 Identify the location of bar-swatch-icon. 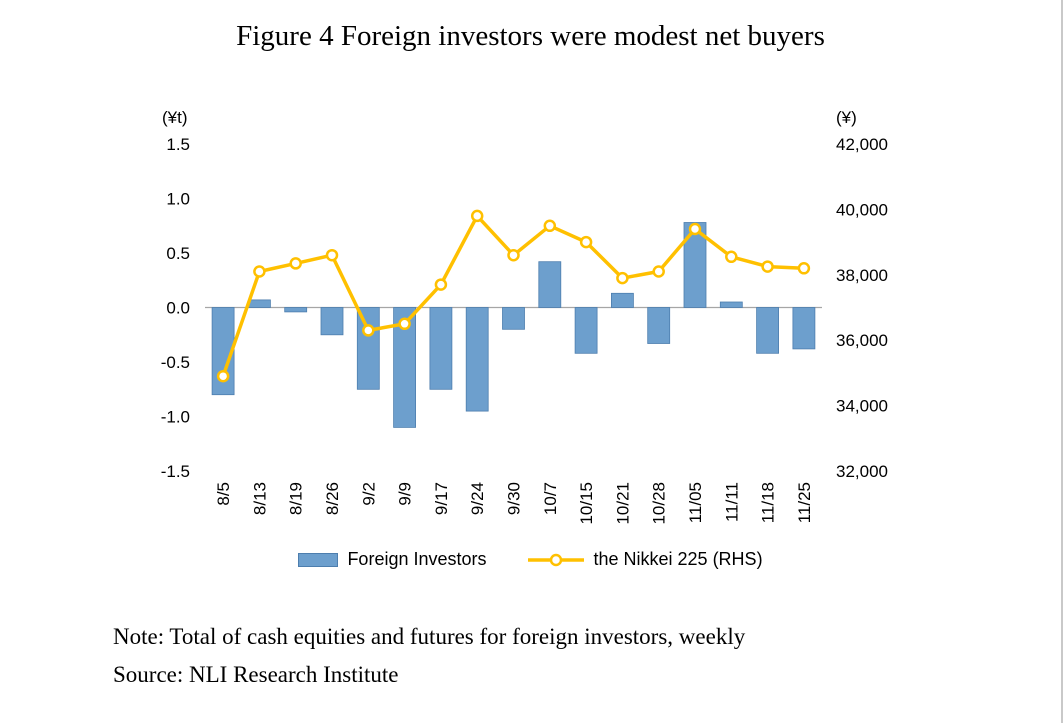
(318, 559).